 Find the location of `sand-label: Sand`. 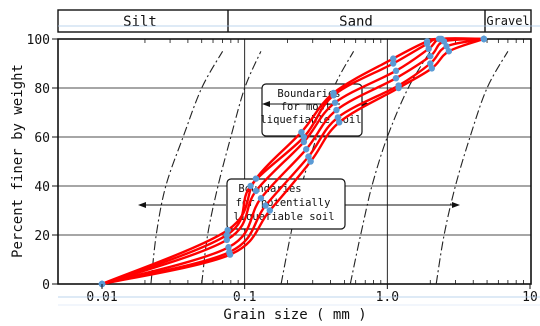

sand-label: Sand is located at coordinates (356, 22).